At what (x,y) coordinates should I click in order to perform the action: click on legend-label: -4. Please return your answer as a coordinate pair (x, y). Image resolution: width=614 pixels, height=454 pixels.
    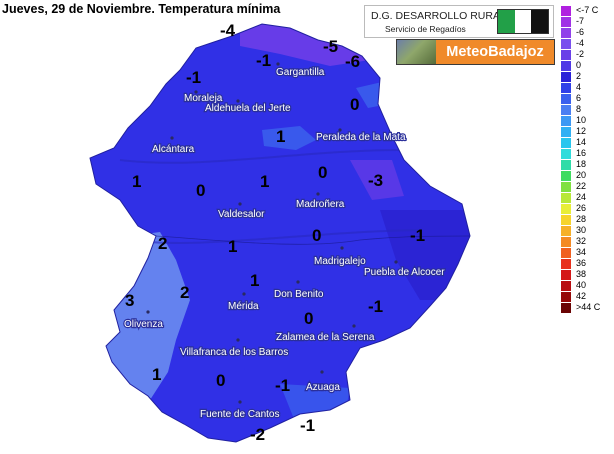
    Looking at the image, I should click on (580, 43).